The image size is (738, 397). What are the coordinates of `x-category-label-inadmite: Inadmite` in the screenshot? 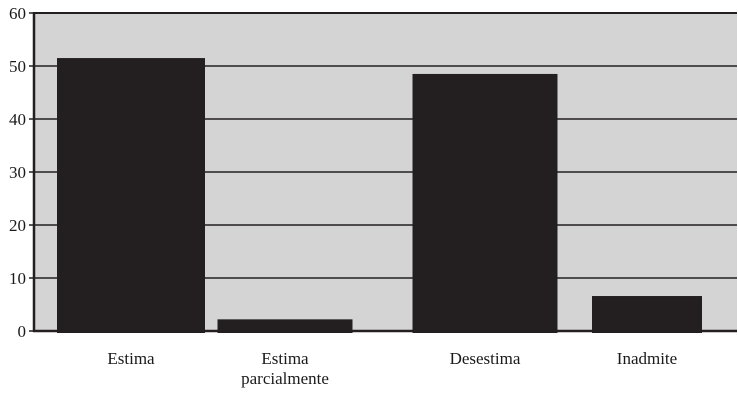 It's located at (647, 358).